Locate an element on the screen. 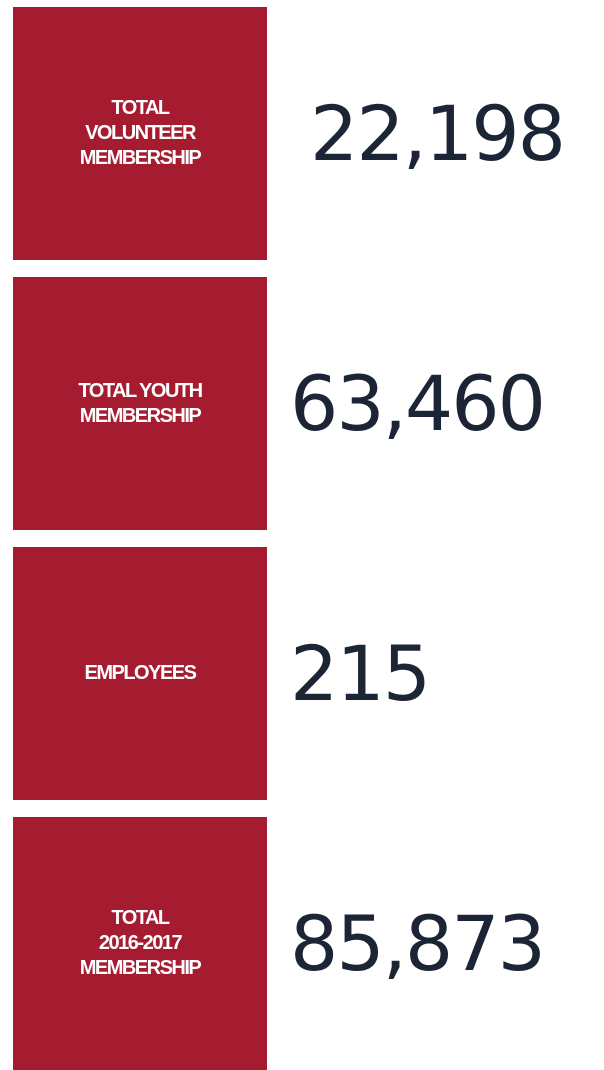 This screenshot has width=604, height=1070. stat-label-line: 2016-2017 is located at coordinates (140, 943).